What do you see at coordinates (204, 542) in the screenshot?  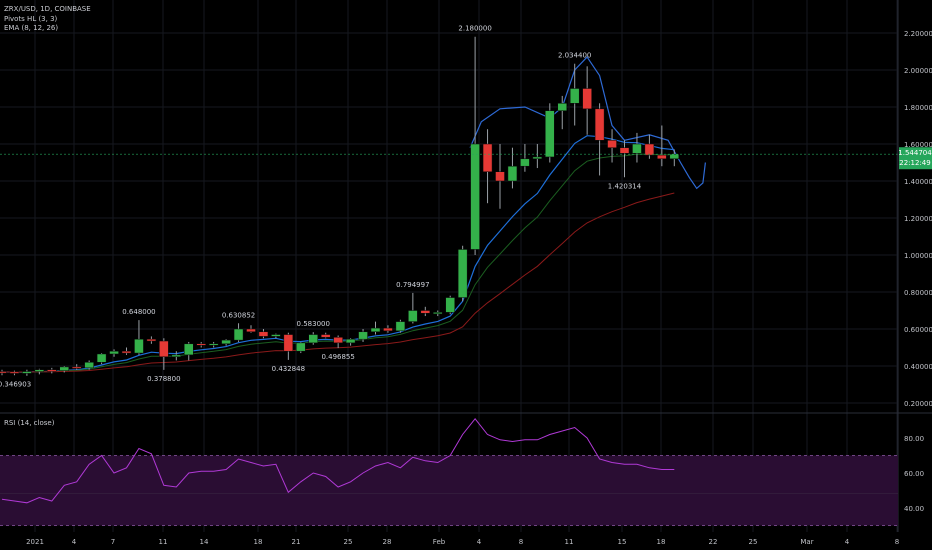 I see `x-tick-label: 14` at bounding box center [204, 542].